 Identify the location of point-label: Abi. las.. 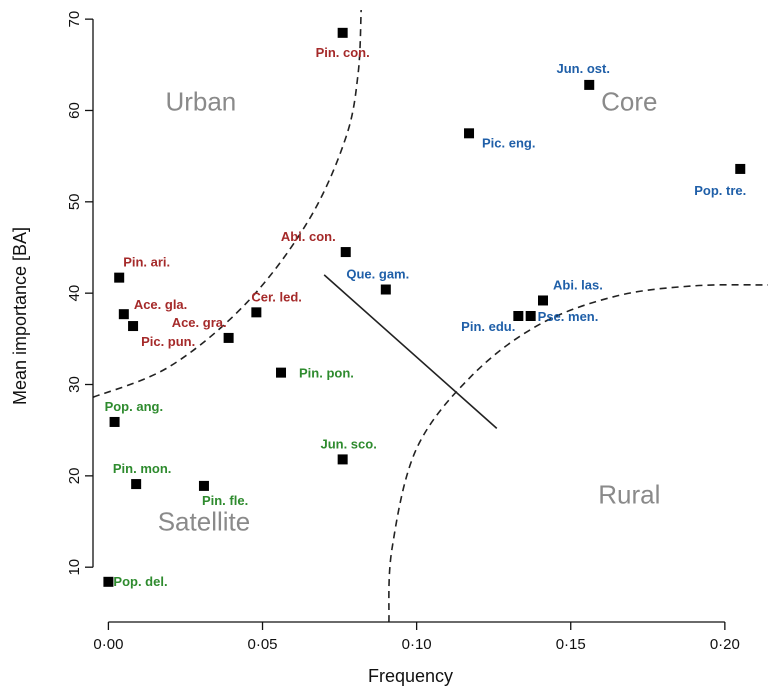
(578, 284).